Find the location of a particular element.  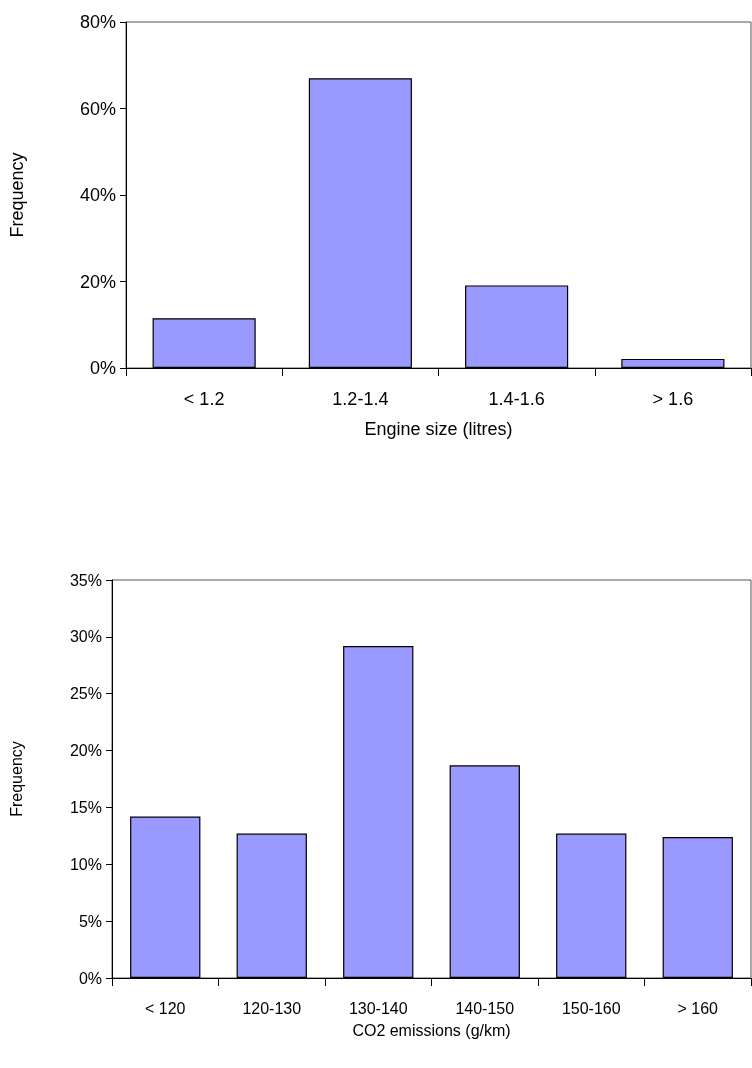

x-tick-label: 140-150 is located at coordinates (485, 1008).